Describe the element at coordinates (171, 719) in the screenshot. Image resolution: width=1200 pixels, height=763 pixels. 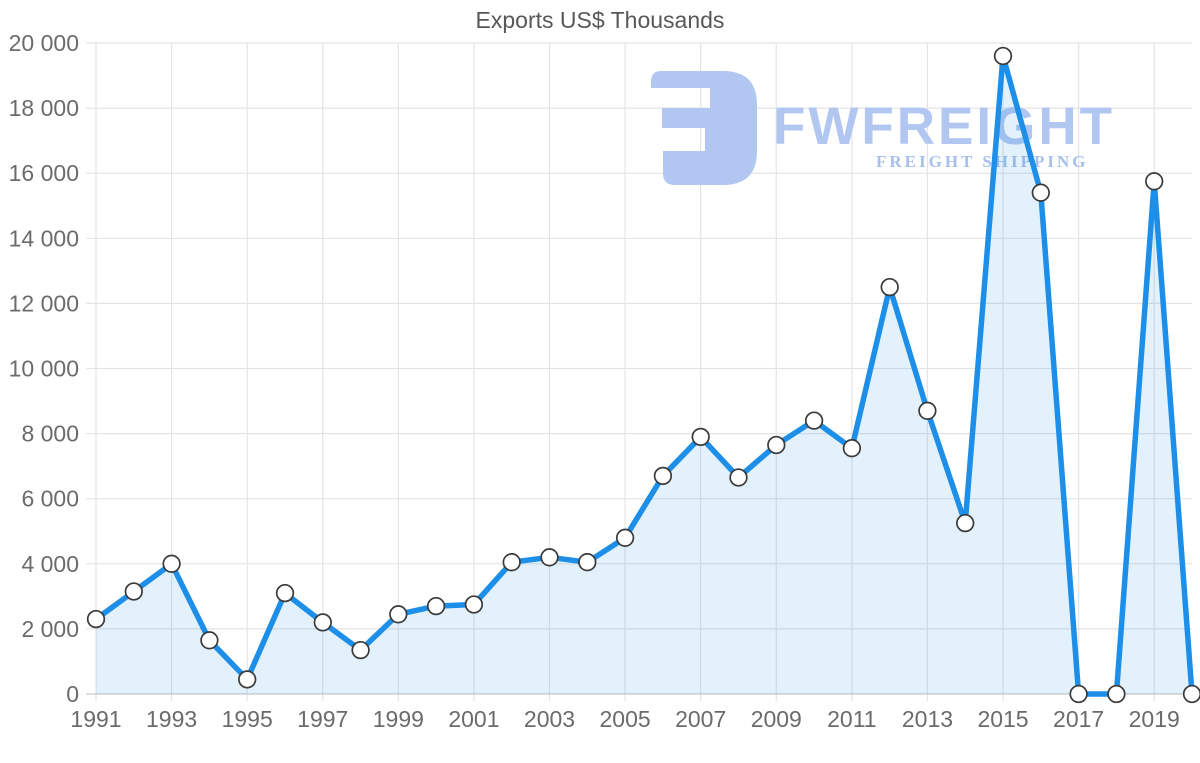
I see `x-axis-label: 1993` at that location.